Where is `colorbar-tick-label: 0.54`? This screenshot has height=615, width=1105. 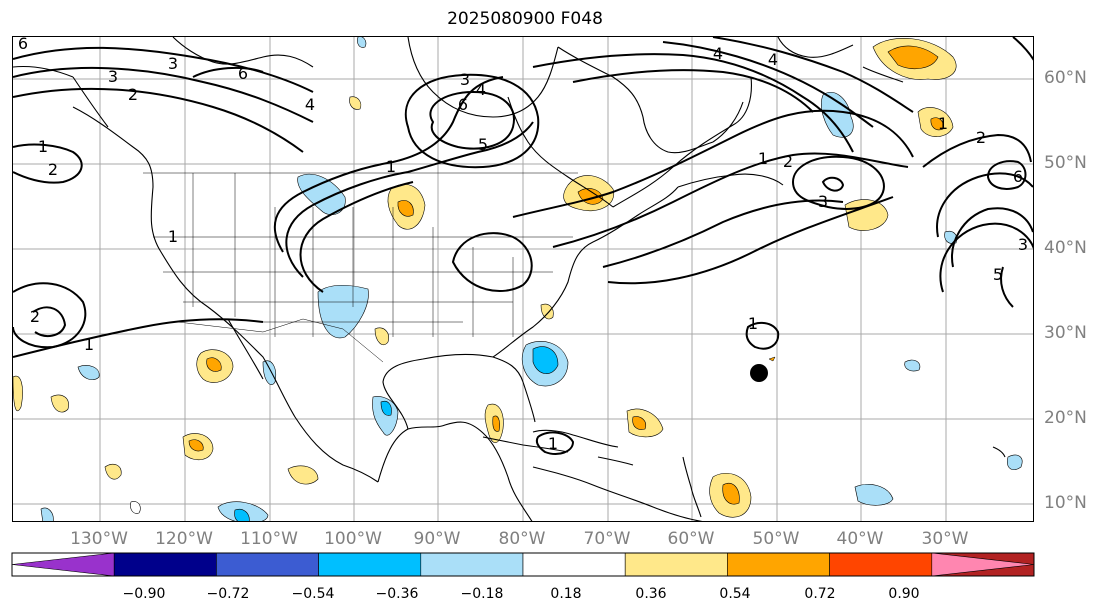
colorbar-tick-label: 0.54 is located at coordinates (735, 594).